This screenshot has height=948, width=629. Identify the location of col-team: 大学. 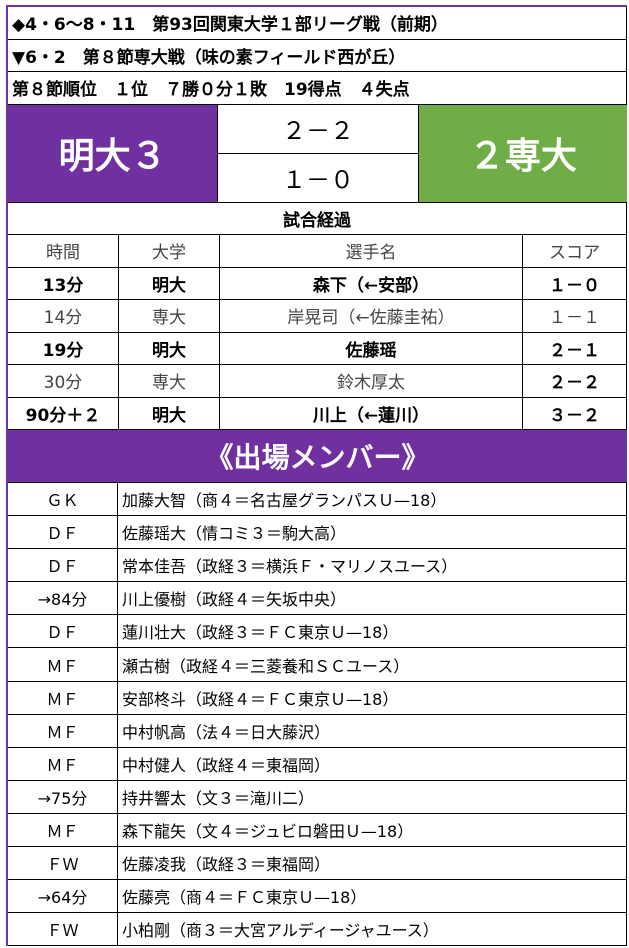
(168, 251).